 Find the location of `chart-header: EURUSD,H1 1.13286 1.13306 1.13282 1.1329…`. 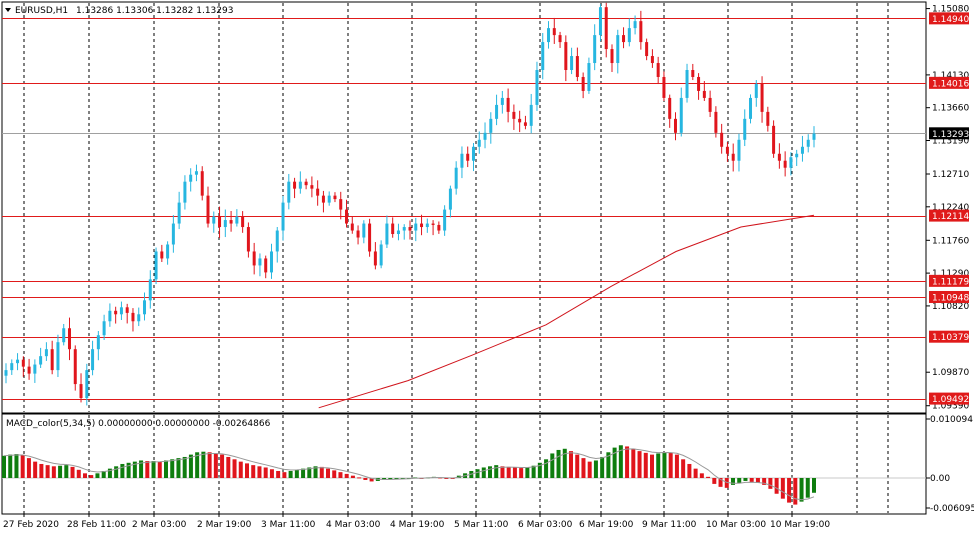

chart-header: EURUSD,H1 1.13286 1.13306 1.13282 1.1329… is located at coordinates (119, 11).